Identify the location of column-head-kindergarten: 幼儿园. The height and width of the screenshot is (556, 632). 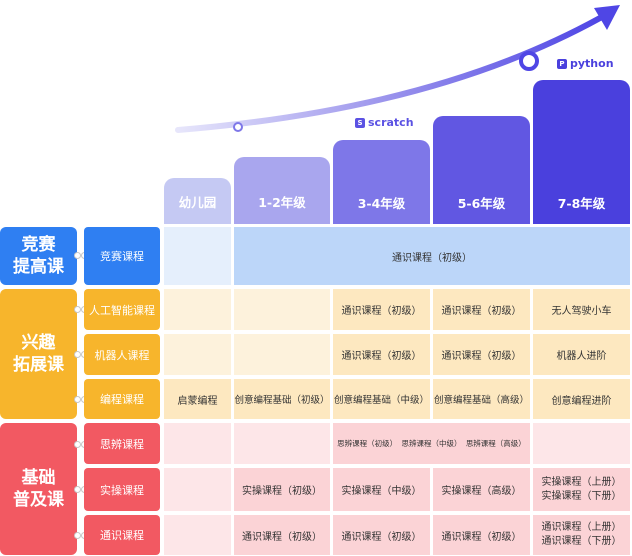
(197, 201).